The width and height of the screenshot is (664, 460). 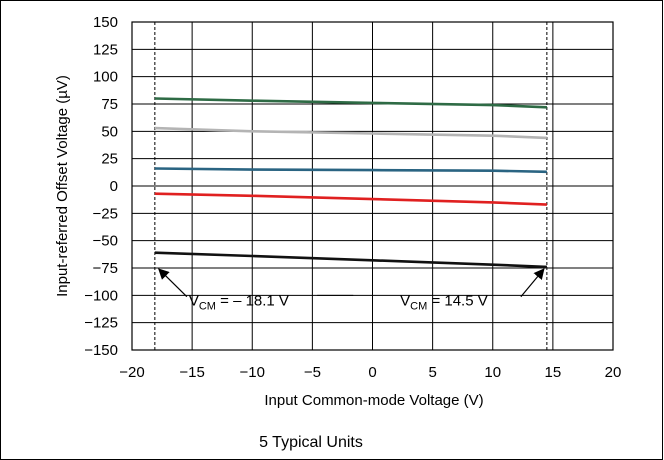 I want to click on x-tick-label: 15, so click(x=553, y=372).